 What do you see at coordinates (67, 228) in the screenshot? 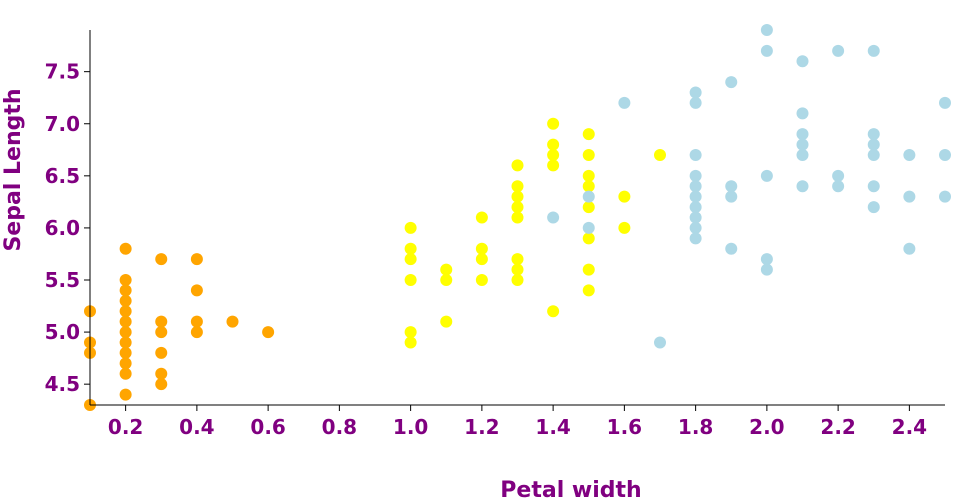
I see `y-axis-ticks: 4.5 5.0 5.5 6.0 6.5 7.0 7.5` at bounding box center [67, 228].